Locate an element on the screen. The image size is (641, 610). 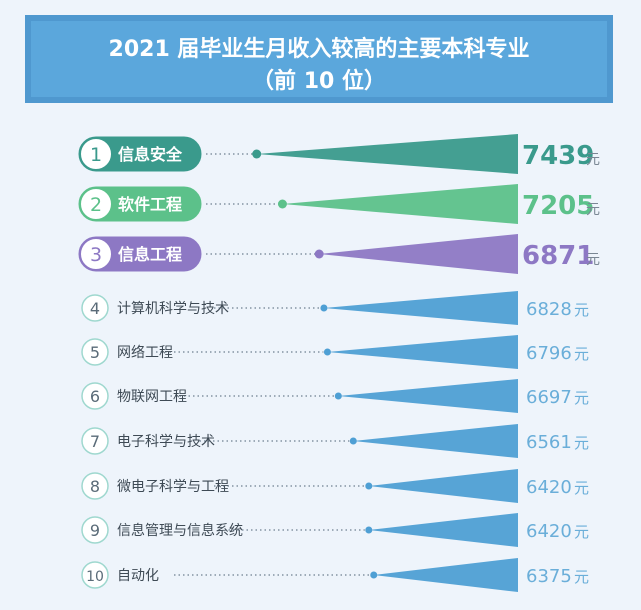
value-label: 6796 is located at coordinates (549, 353).